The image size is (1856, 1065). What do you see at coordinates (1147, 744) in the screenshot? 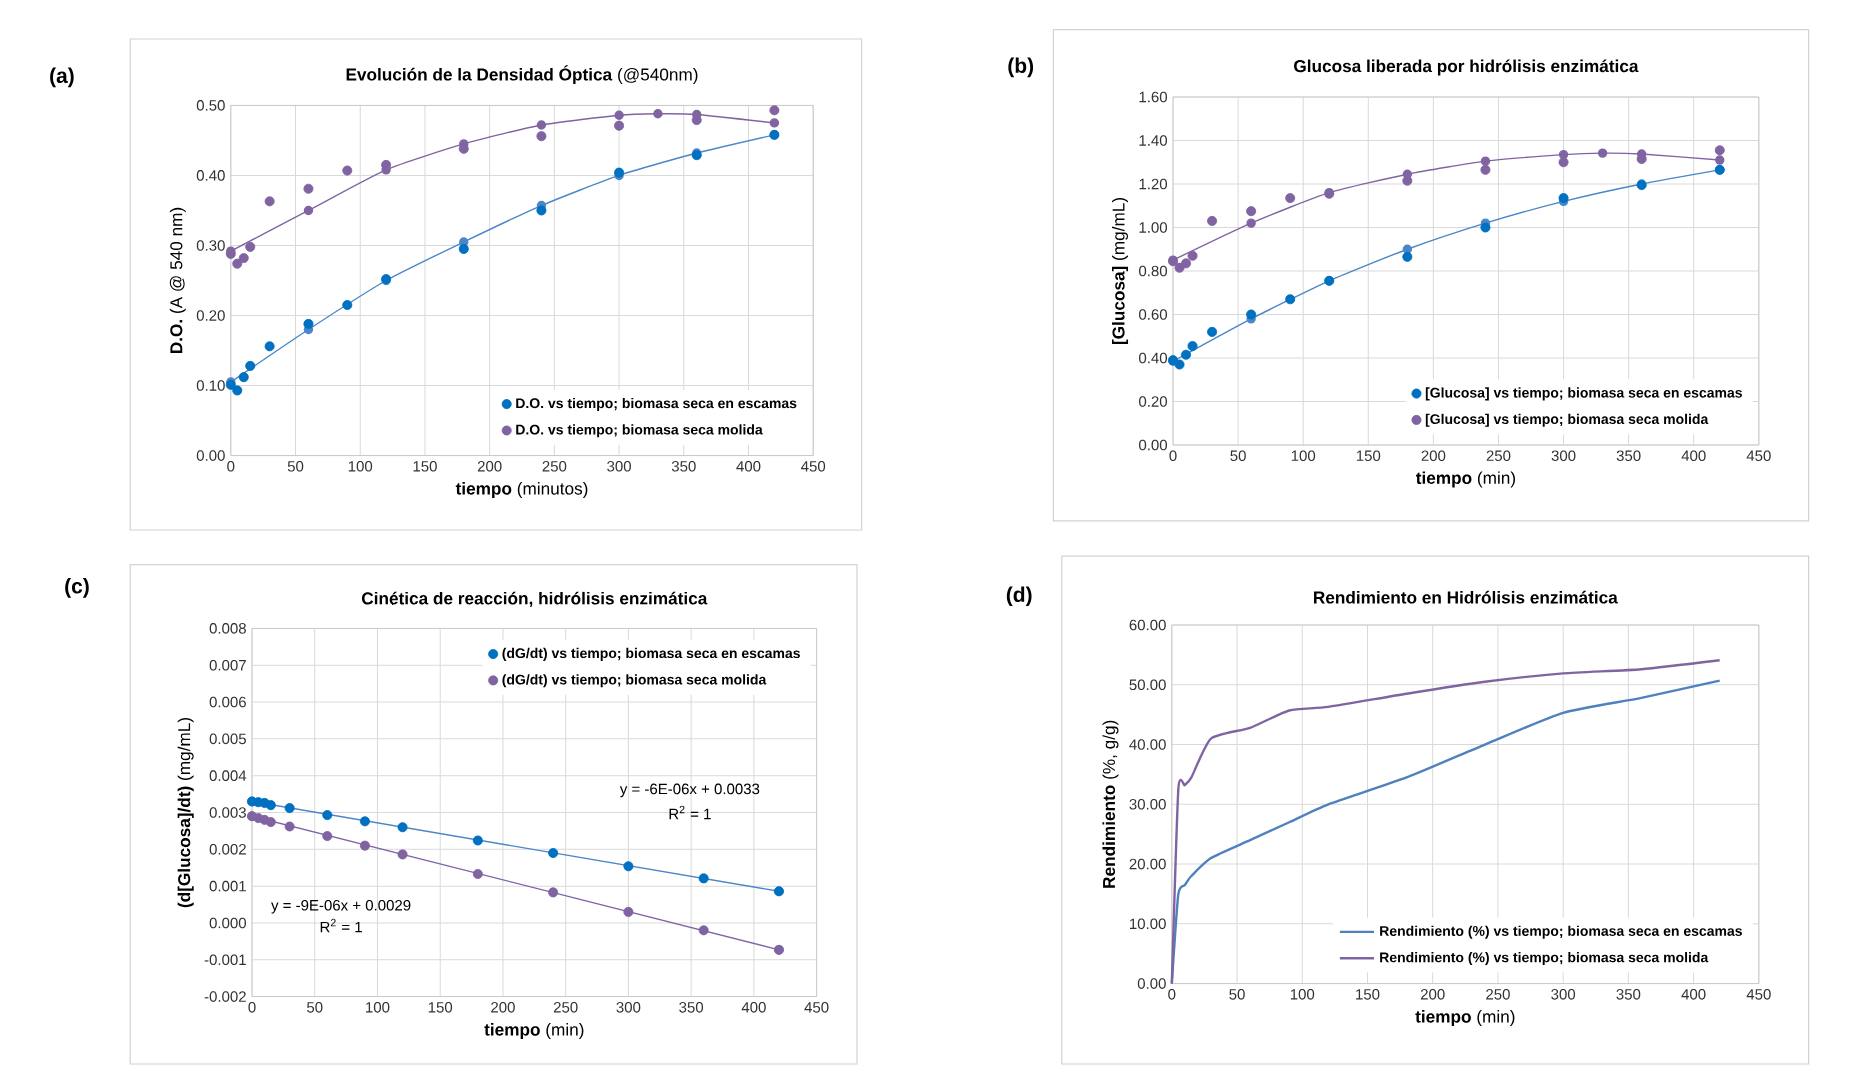
I see `y-tick-label: 40.00` at bounding box center [1147, 744].